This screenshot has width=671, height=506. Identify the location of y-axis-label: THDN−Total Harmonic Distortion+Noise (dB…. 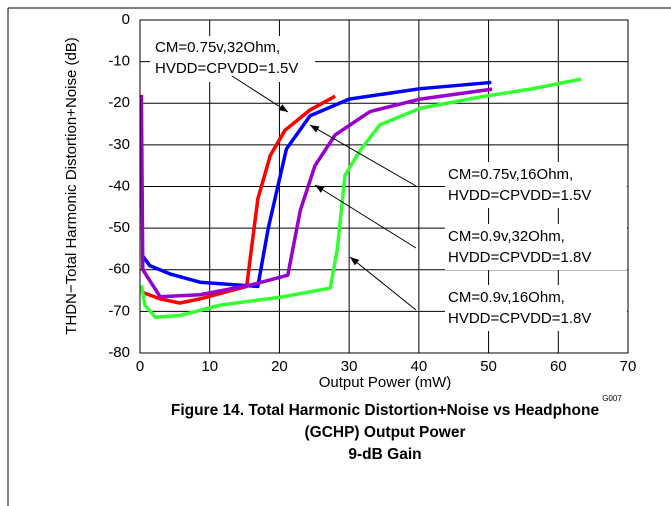
(71, 186).